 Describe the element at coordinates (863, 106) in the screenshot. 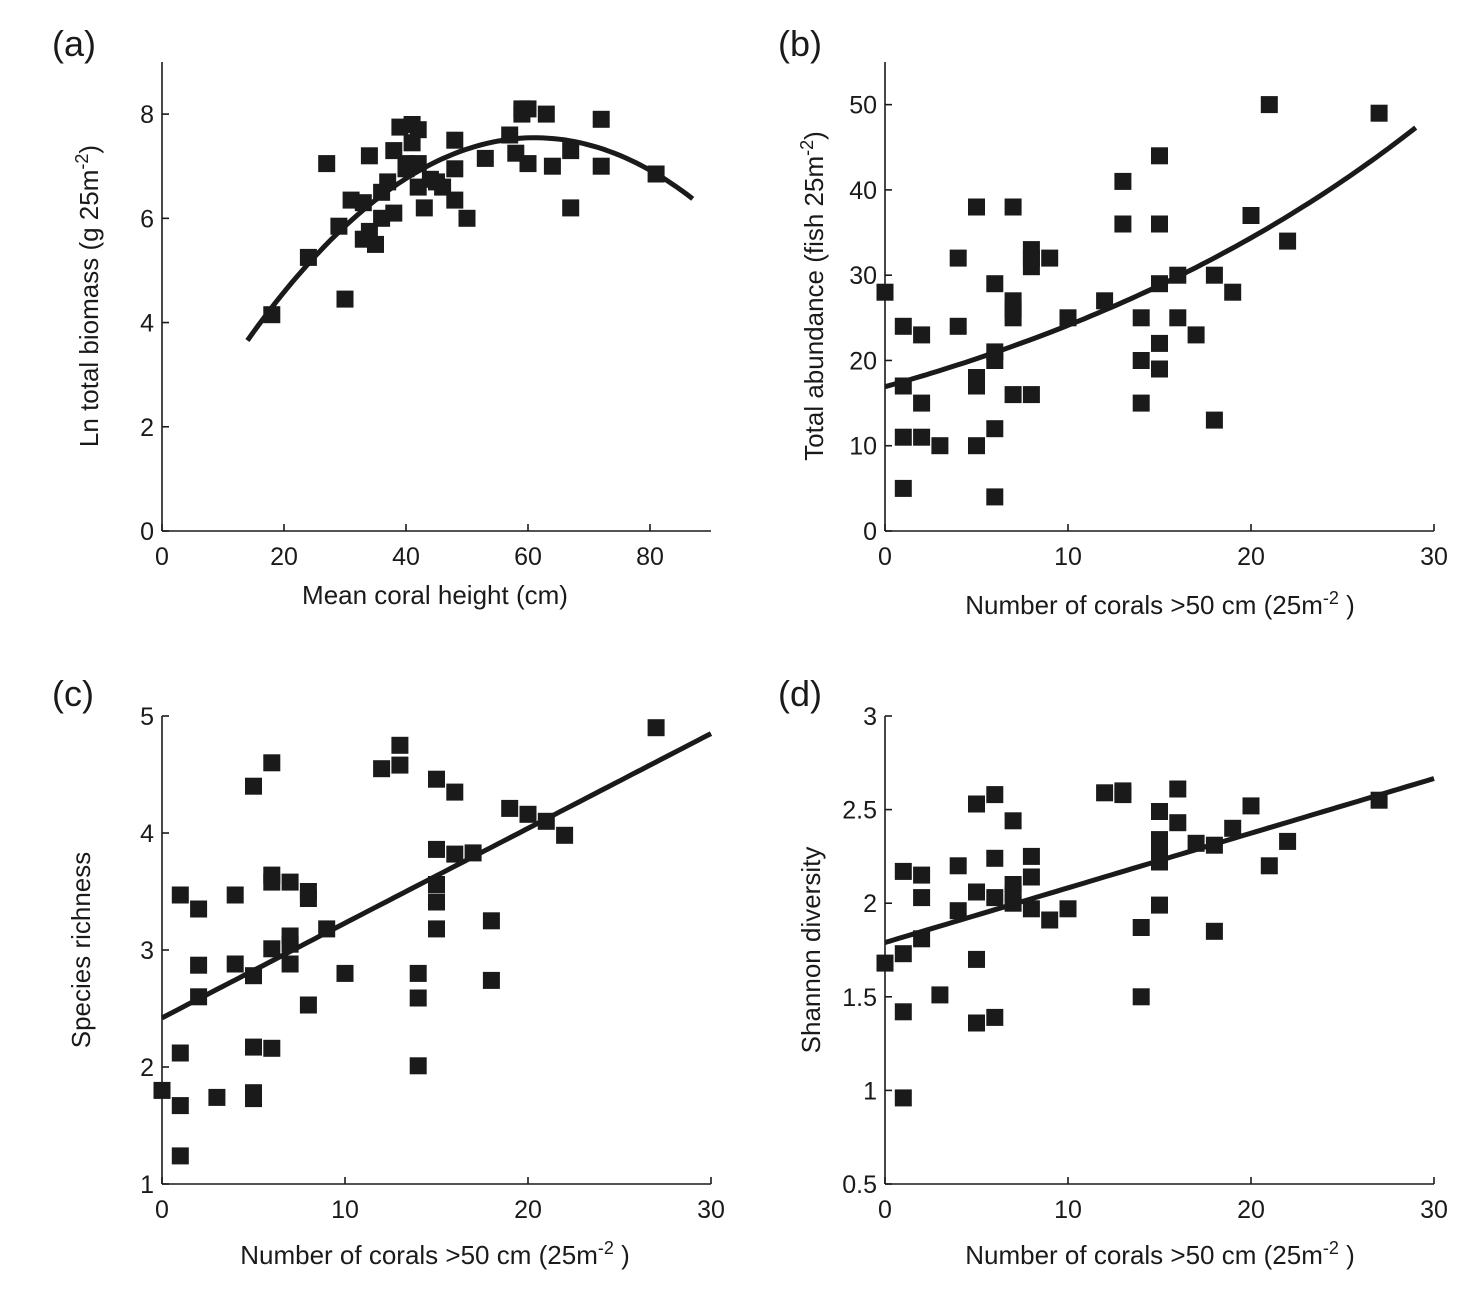

I see `y-tick-label: 50` at that location.